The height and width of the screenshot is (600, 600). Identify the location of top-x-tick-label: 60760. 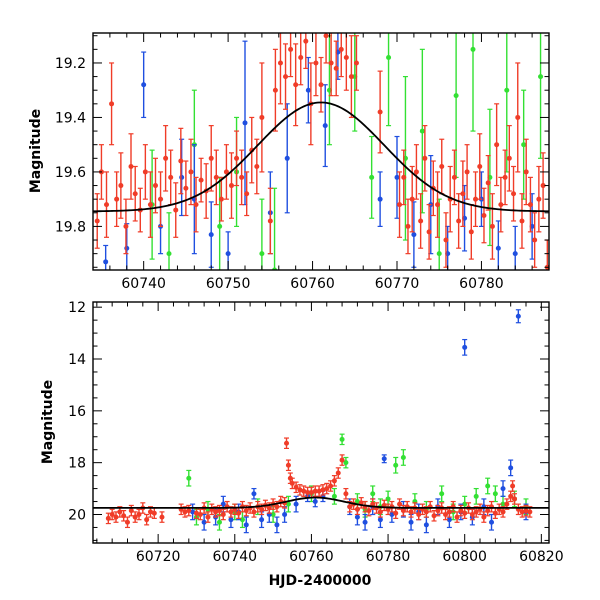
(312, 284).